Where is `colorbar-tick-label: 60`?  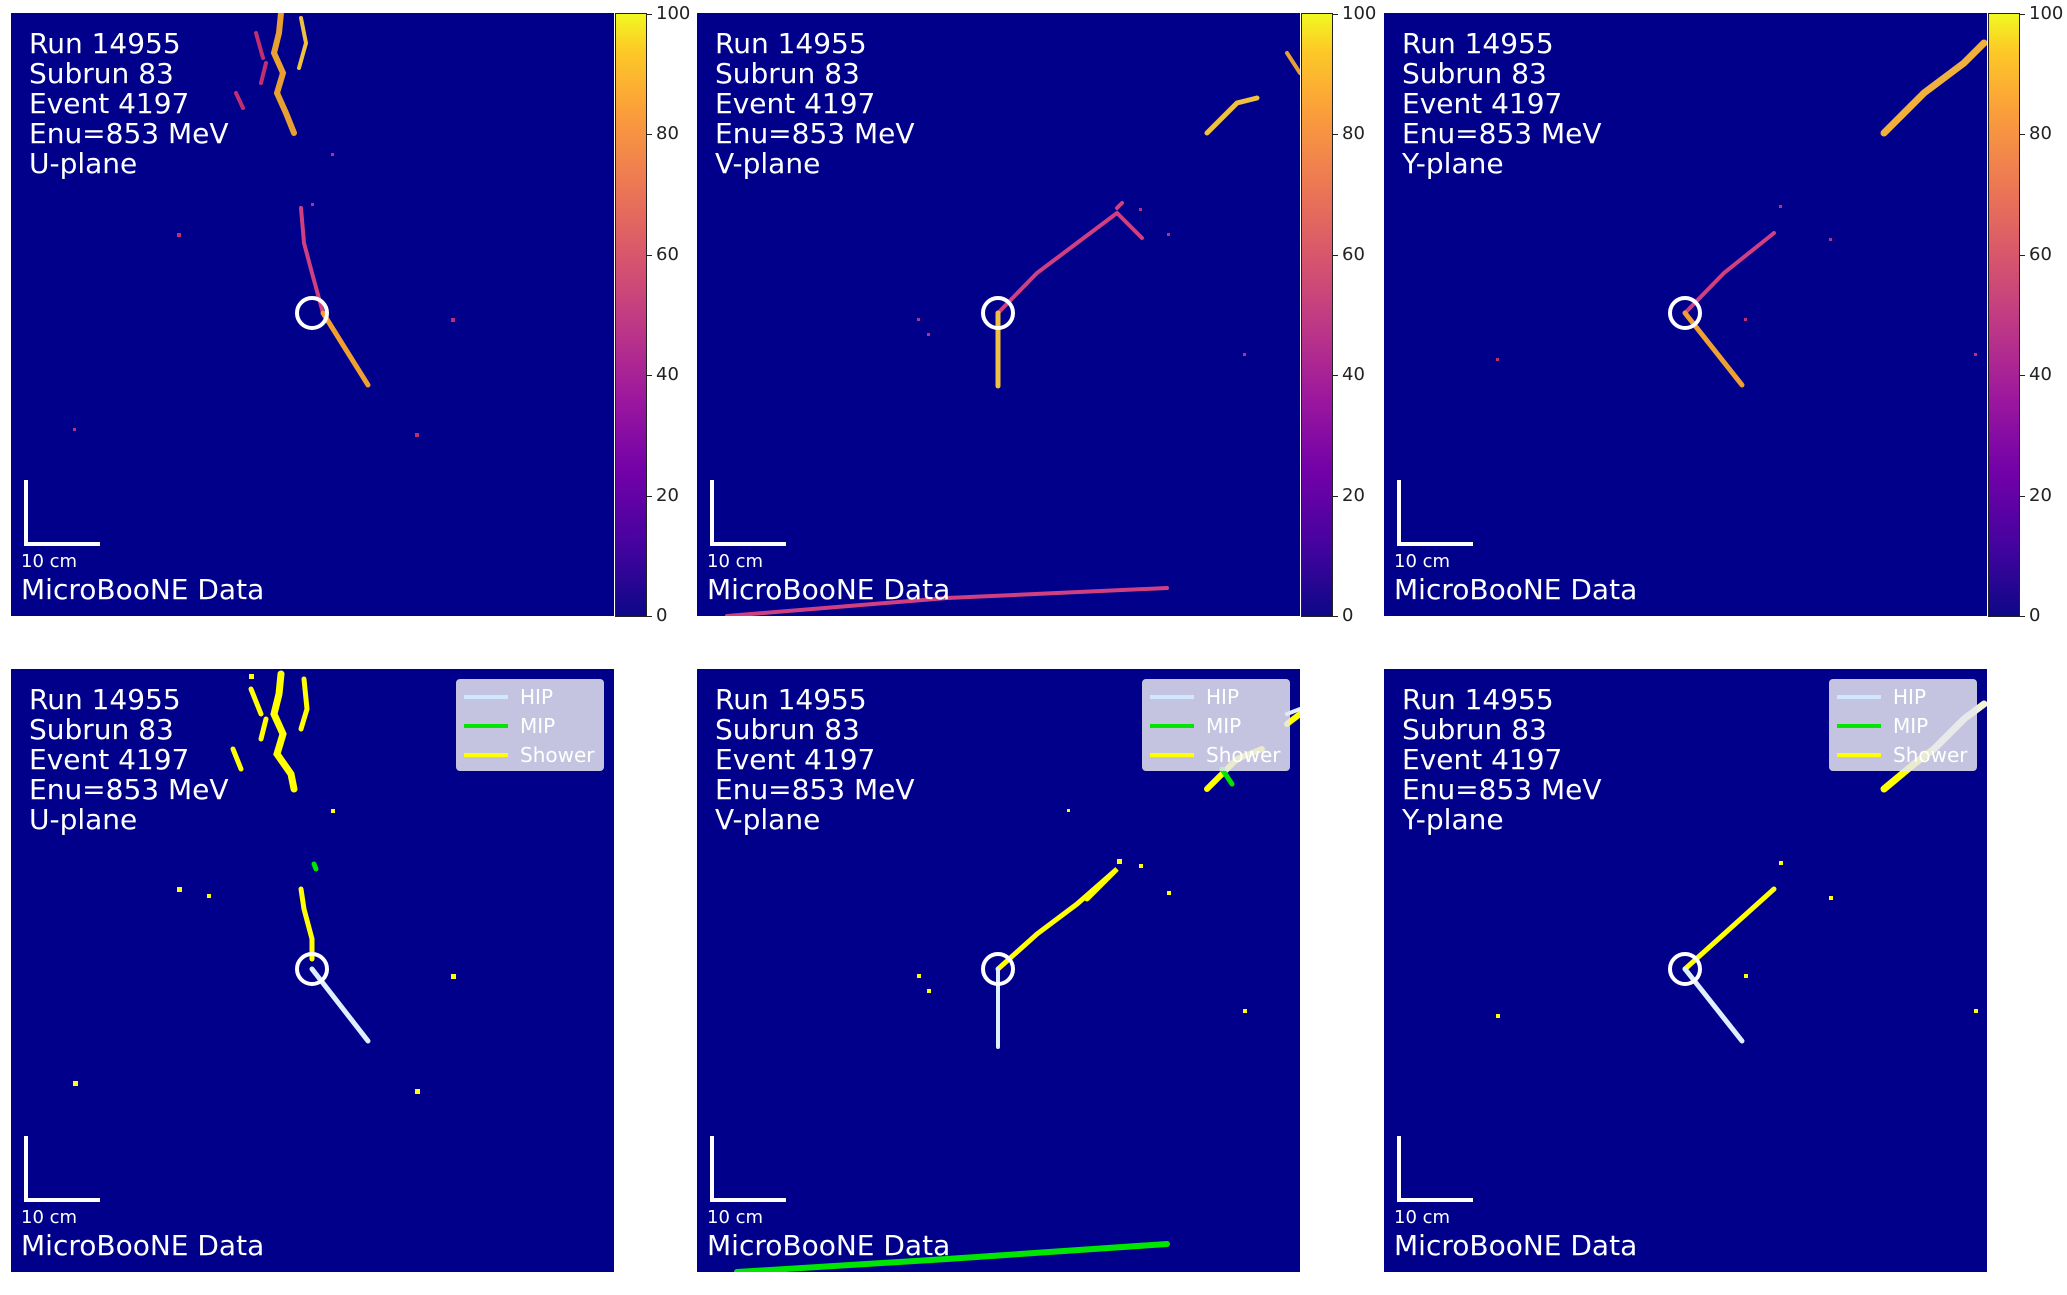 colorbar-tick-label: 60 is located at coordinates (1353, 254).